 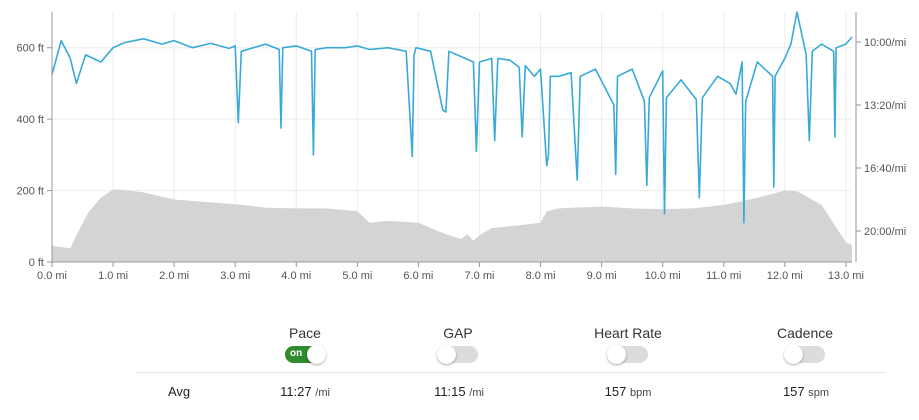 What do you see at coordinates (322, 393) in the screenshot?
I see `avg-pace-unit: /mi` at bounding box center [322, 393].